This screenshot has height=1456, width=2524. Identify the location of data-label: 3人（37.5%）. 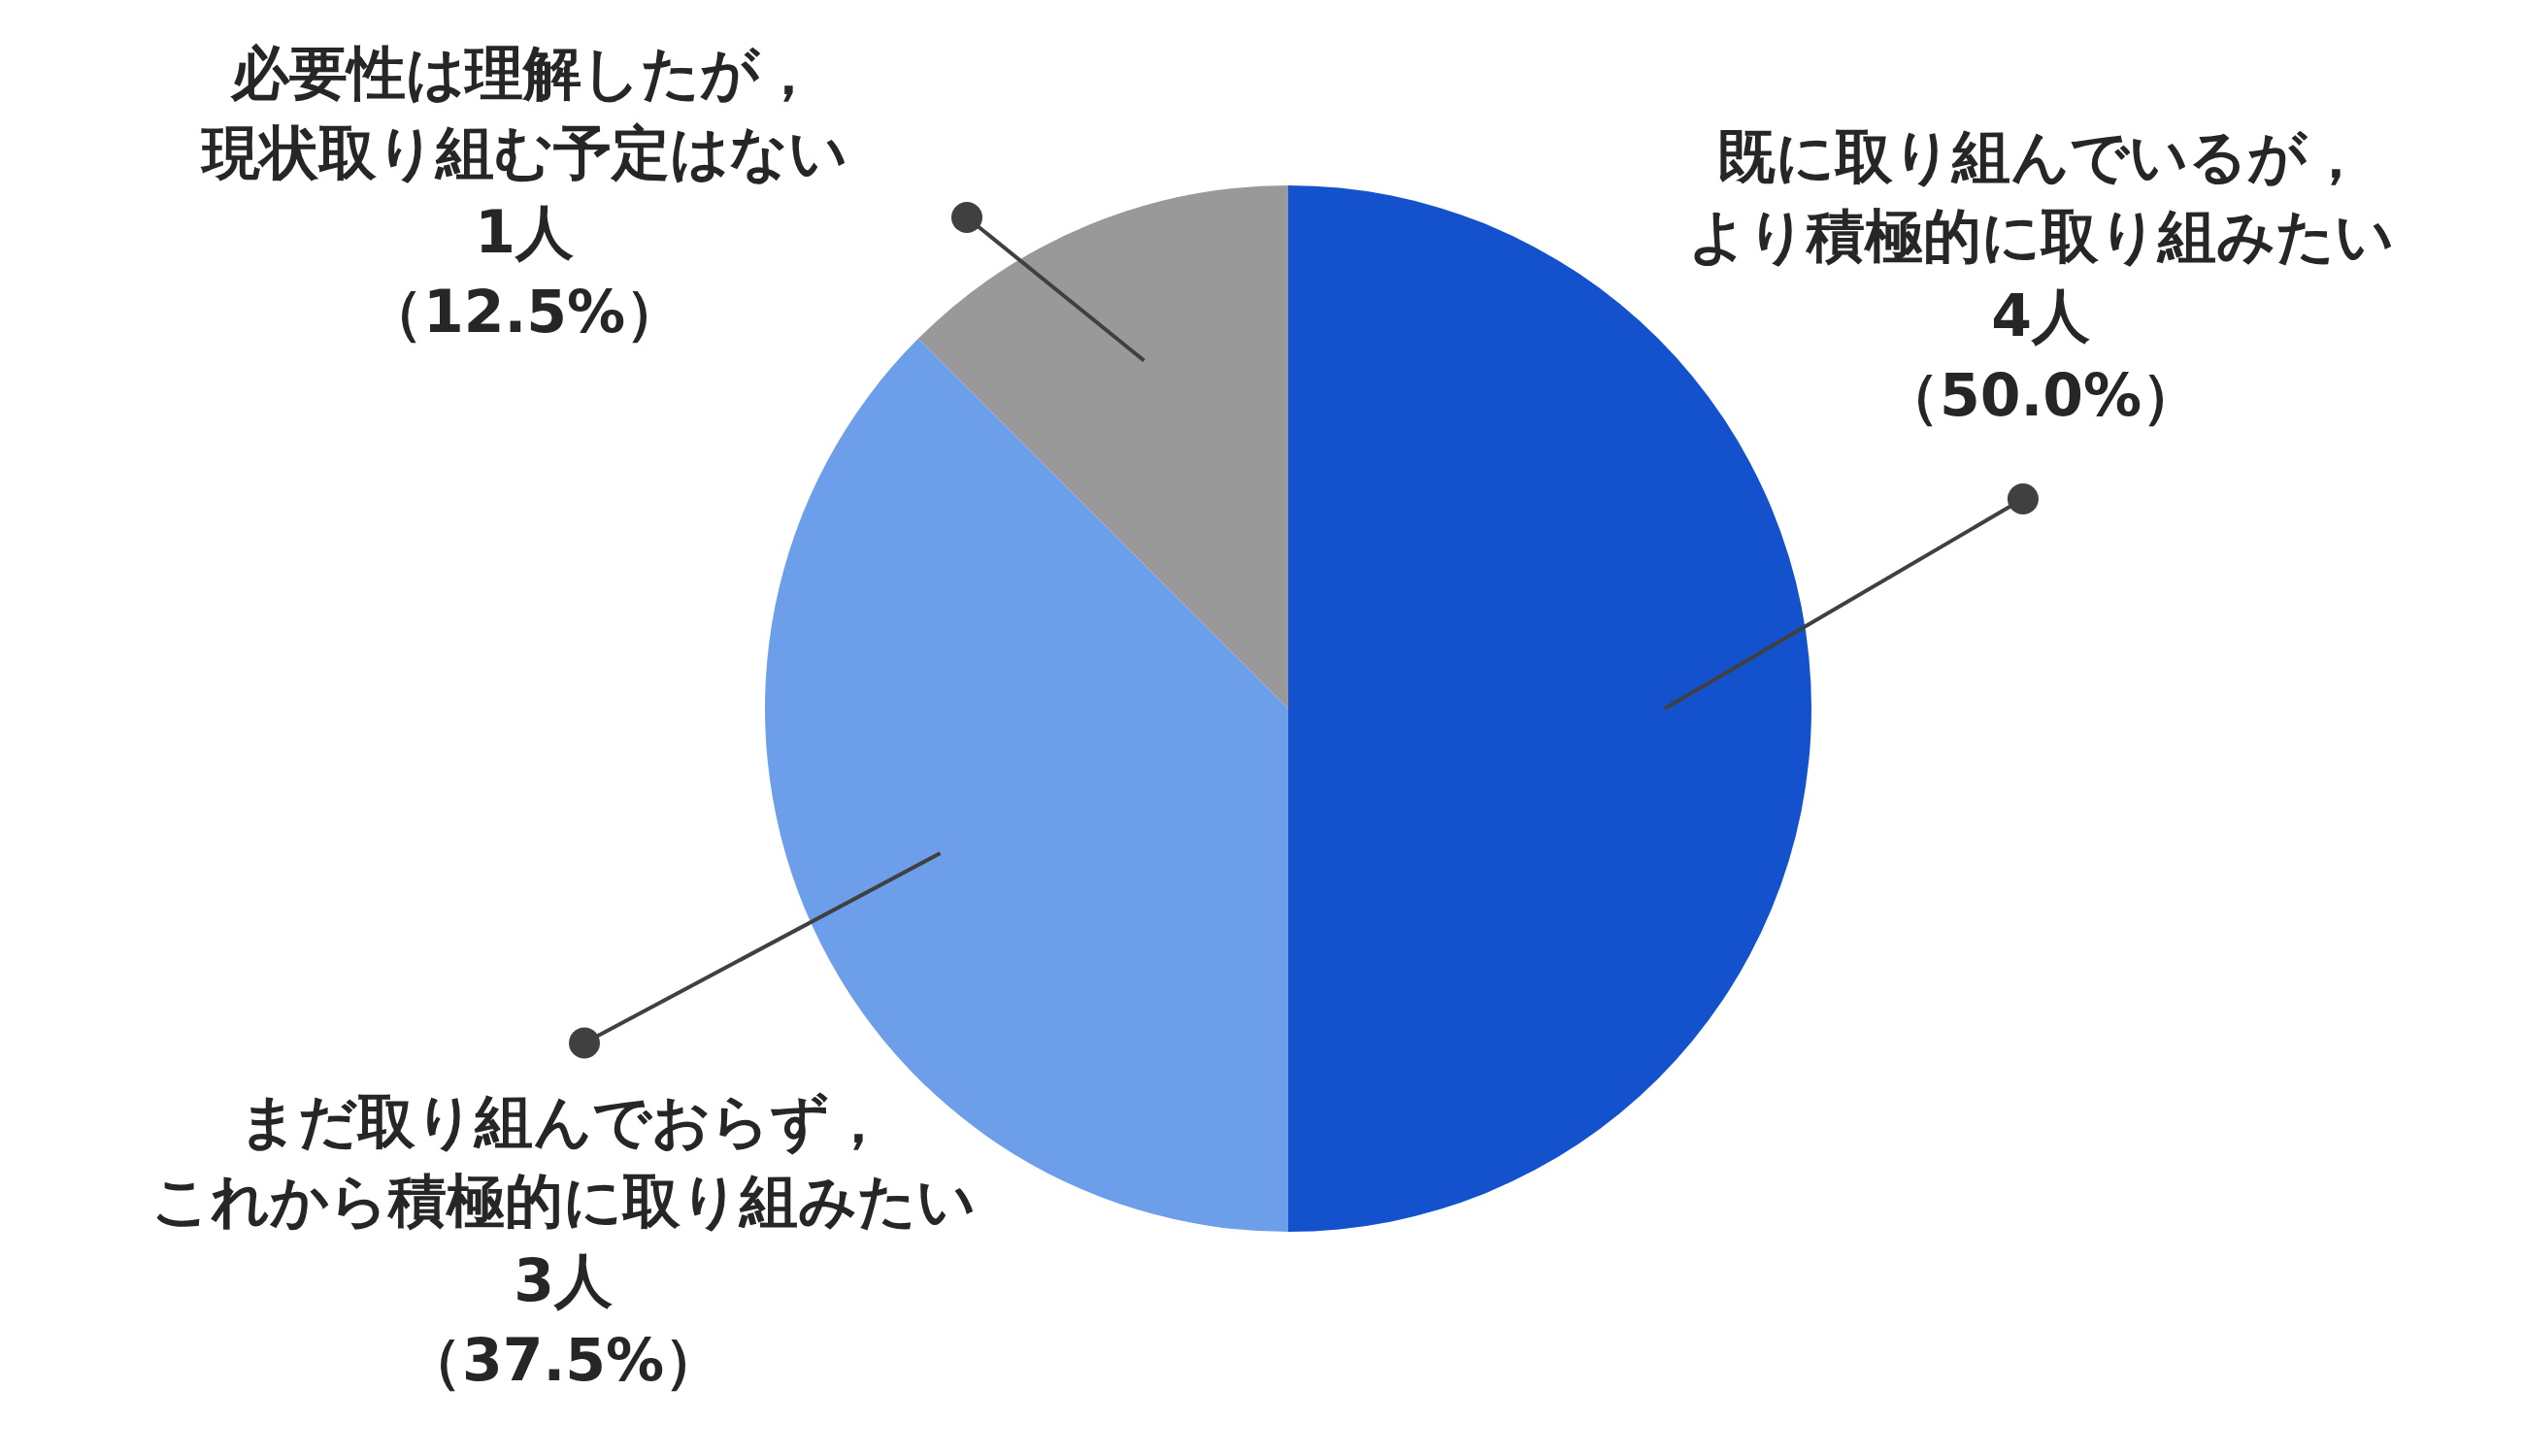
(563, 1319).